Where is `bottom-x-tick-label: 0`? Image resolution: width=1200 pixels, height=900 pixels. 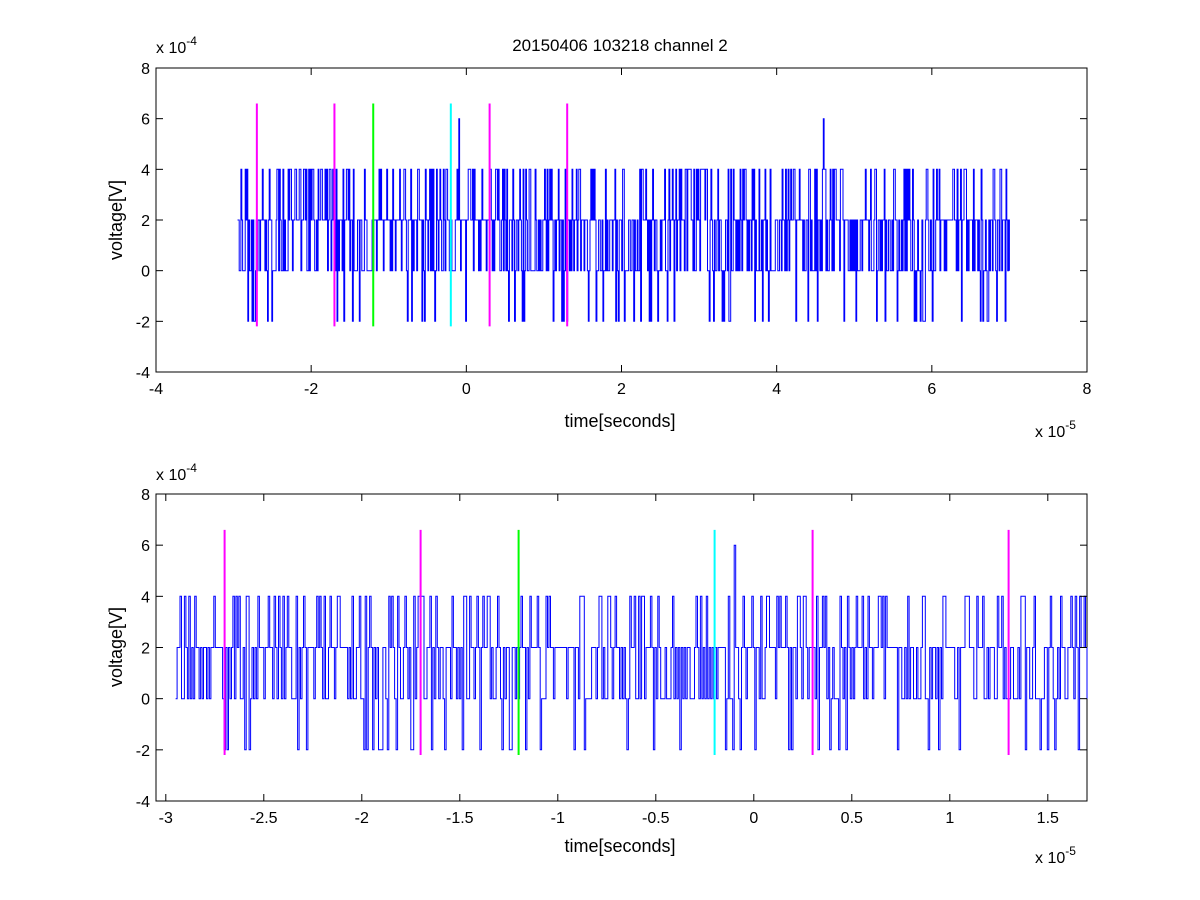 bottom-x-tick-label: 0 is located at coordinates (753, 818).